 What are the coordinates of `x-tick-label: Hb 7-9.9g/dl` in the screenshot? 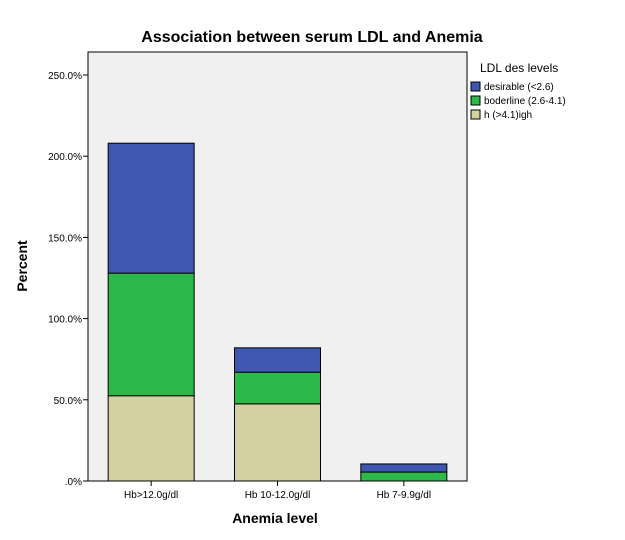 It's located at (404, 495).